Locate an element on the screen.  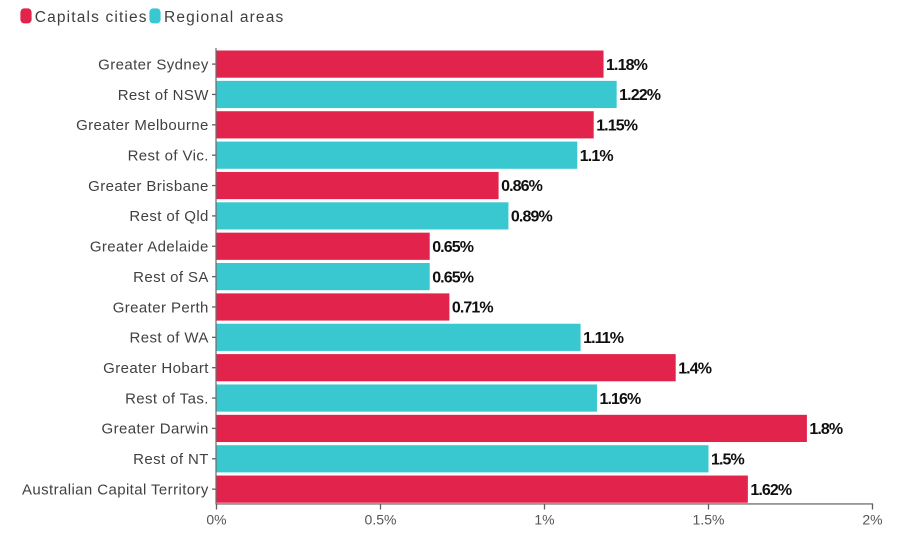
svg-text: 0.5% is located at coordinates (381, 520).